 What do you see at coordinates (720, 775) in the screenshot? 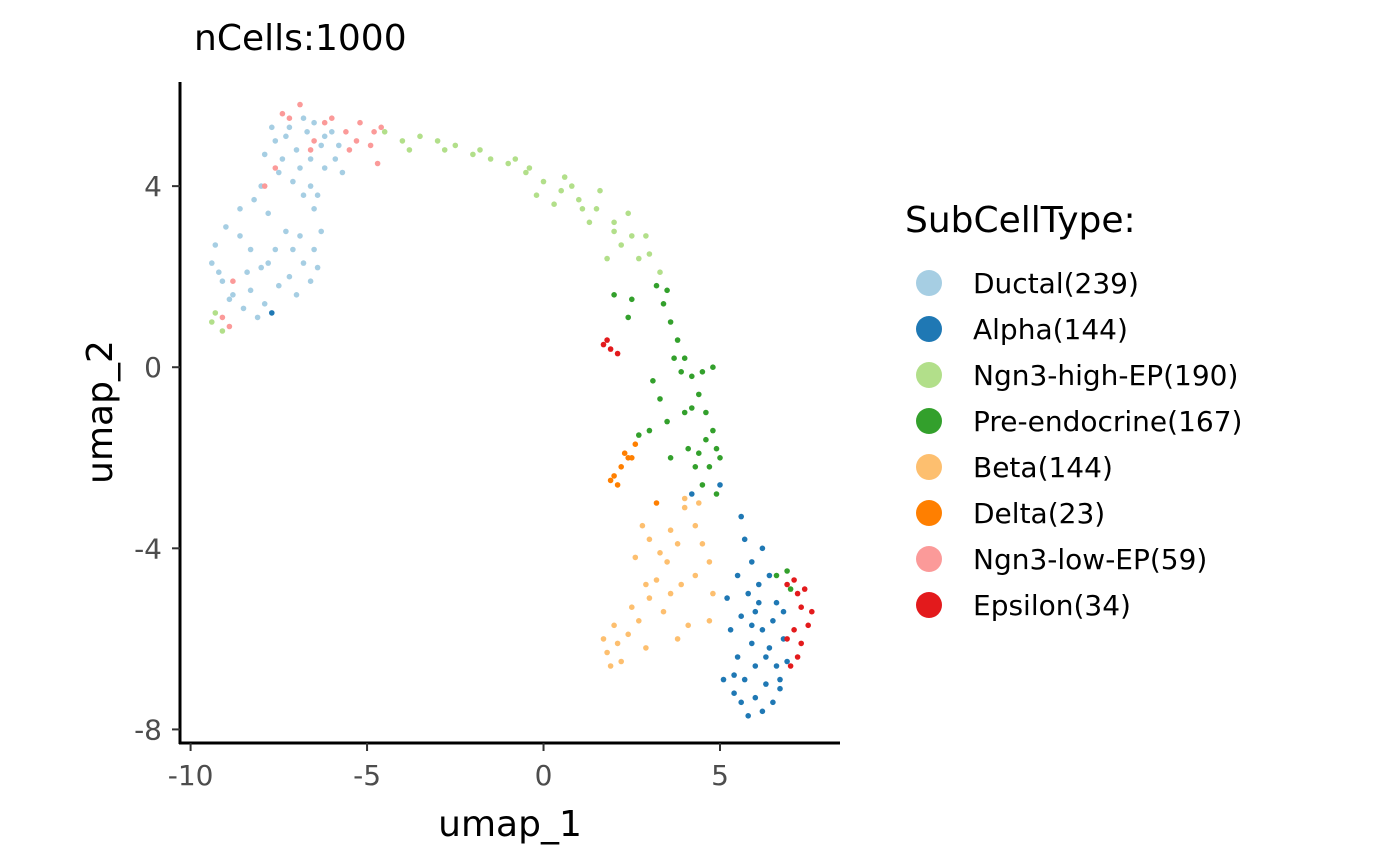
I see `x-tick-label: 5` at bounding box center [720, 775].